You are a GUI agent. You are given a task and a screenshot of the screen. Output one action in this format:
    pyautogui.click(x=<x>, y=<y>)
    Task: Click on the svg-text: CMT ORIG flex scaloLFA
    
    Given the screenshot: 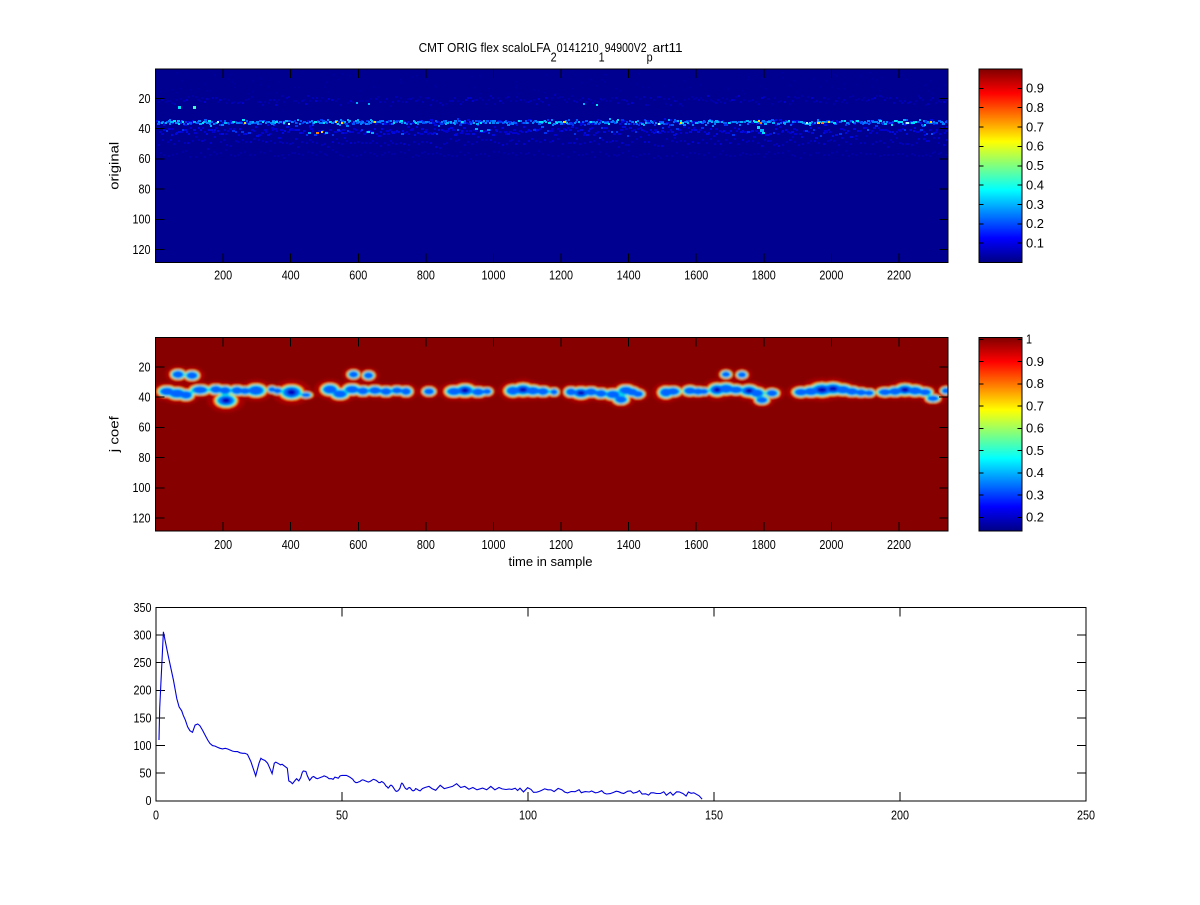 What is the action you would take?
    pyautogui.click(x=485, y=47)
    